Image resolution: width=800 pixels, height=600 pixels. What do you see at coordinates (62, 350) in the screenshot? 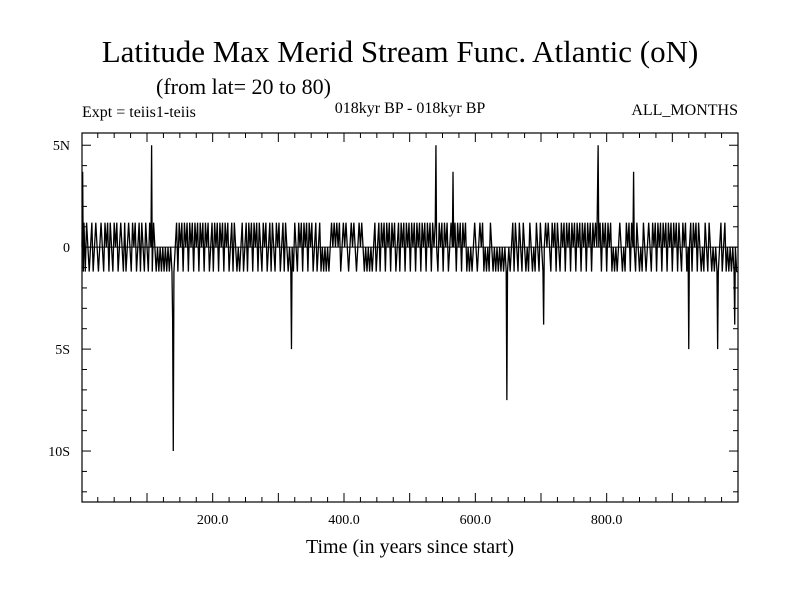
I see `y-tick-label: 5S` at bounding box center [62, 350].